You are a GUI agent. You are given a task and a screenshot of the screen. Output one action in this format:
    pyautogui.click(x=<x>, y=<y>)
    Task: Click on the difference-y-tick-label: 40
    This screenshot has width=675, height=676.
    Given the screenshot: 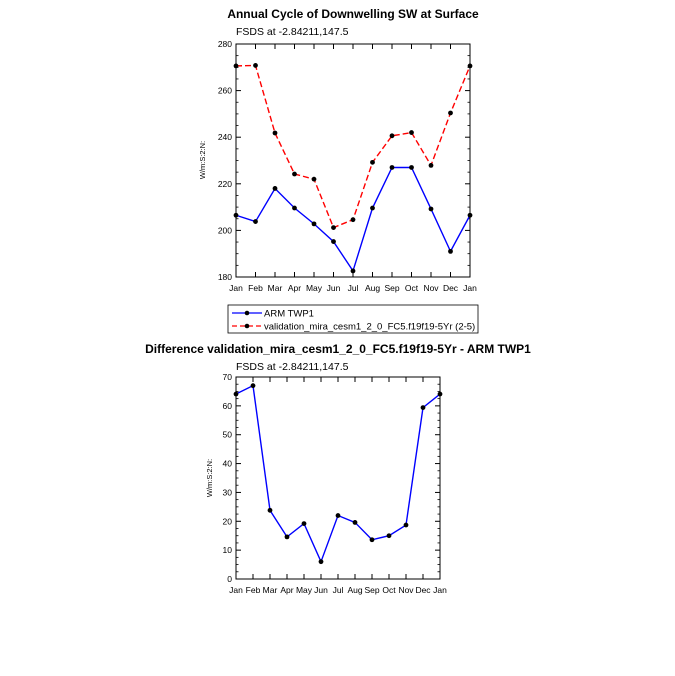 What is the action you would take?
    pyautogui.click(x=228, y=464)
    